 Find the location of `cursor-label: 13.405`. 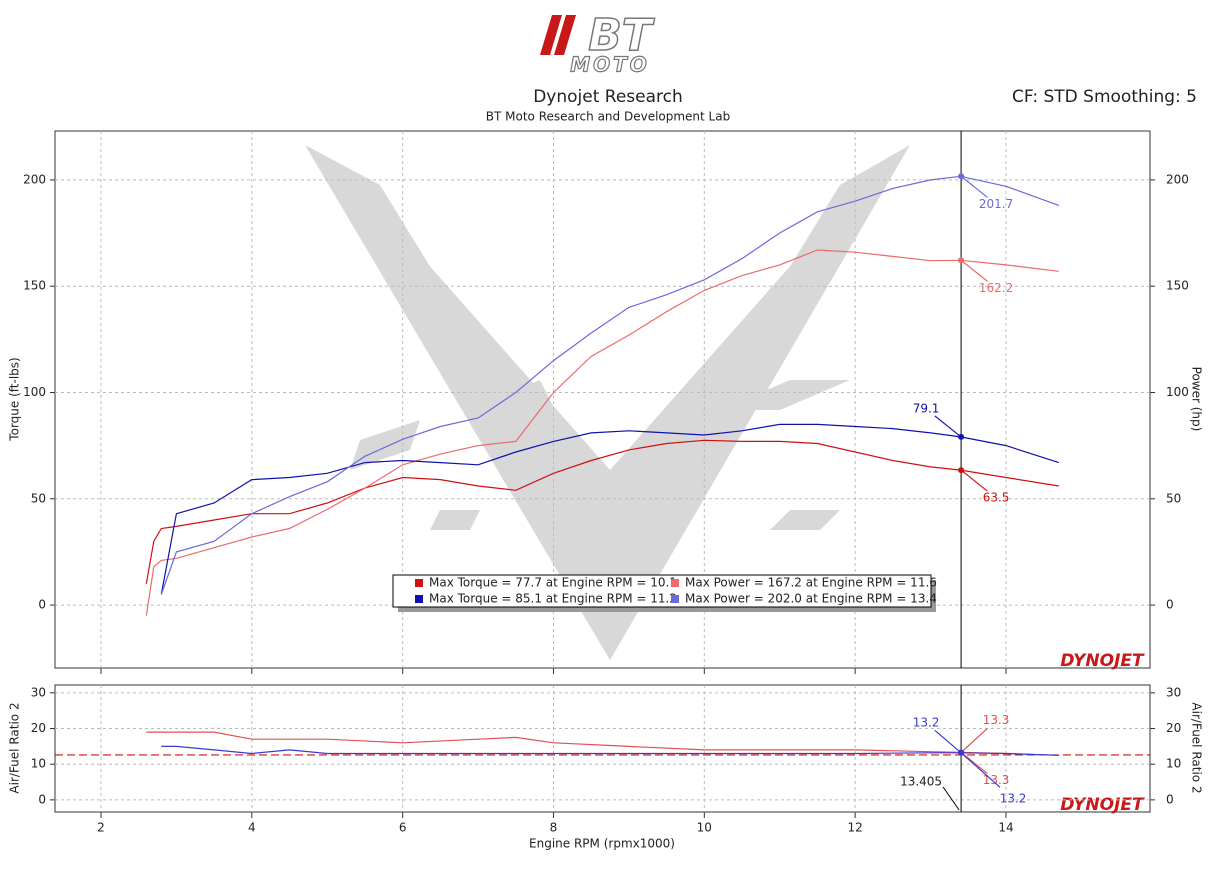

cursor-label: 13.405 is located at coordinates (921, 782).